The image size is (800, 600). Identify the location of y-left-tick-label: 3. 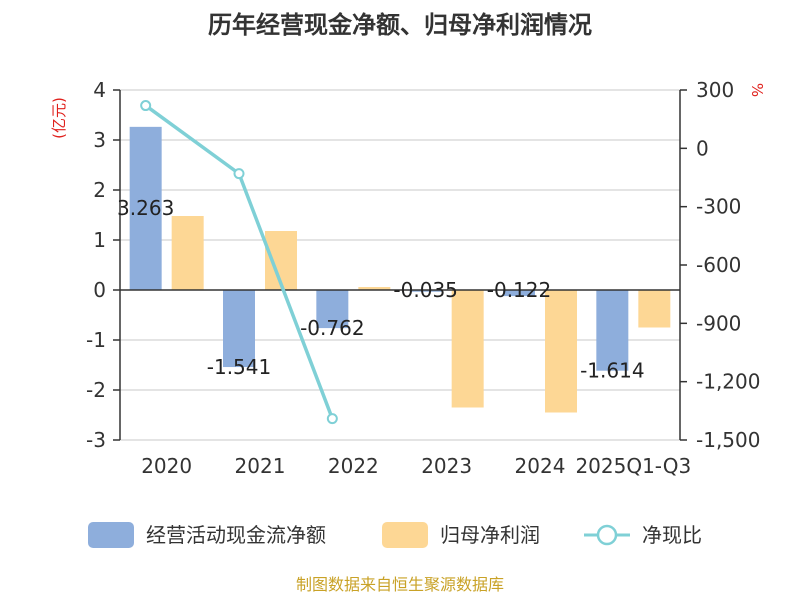
(99, 140).